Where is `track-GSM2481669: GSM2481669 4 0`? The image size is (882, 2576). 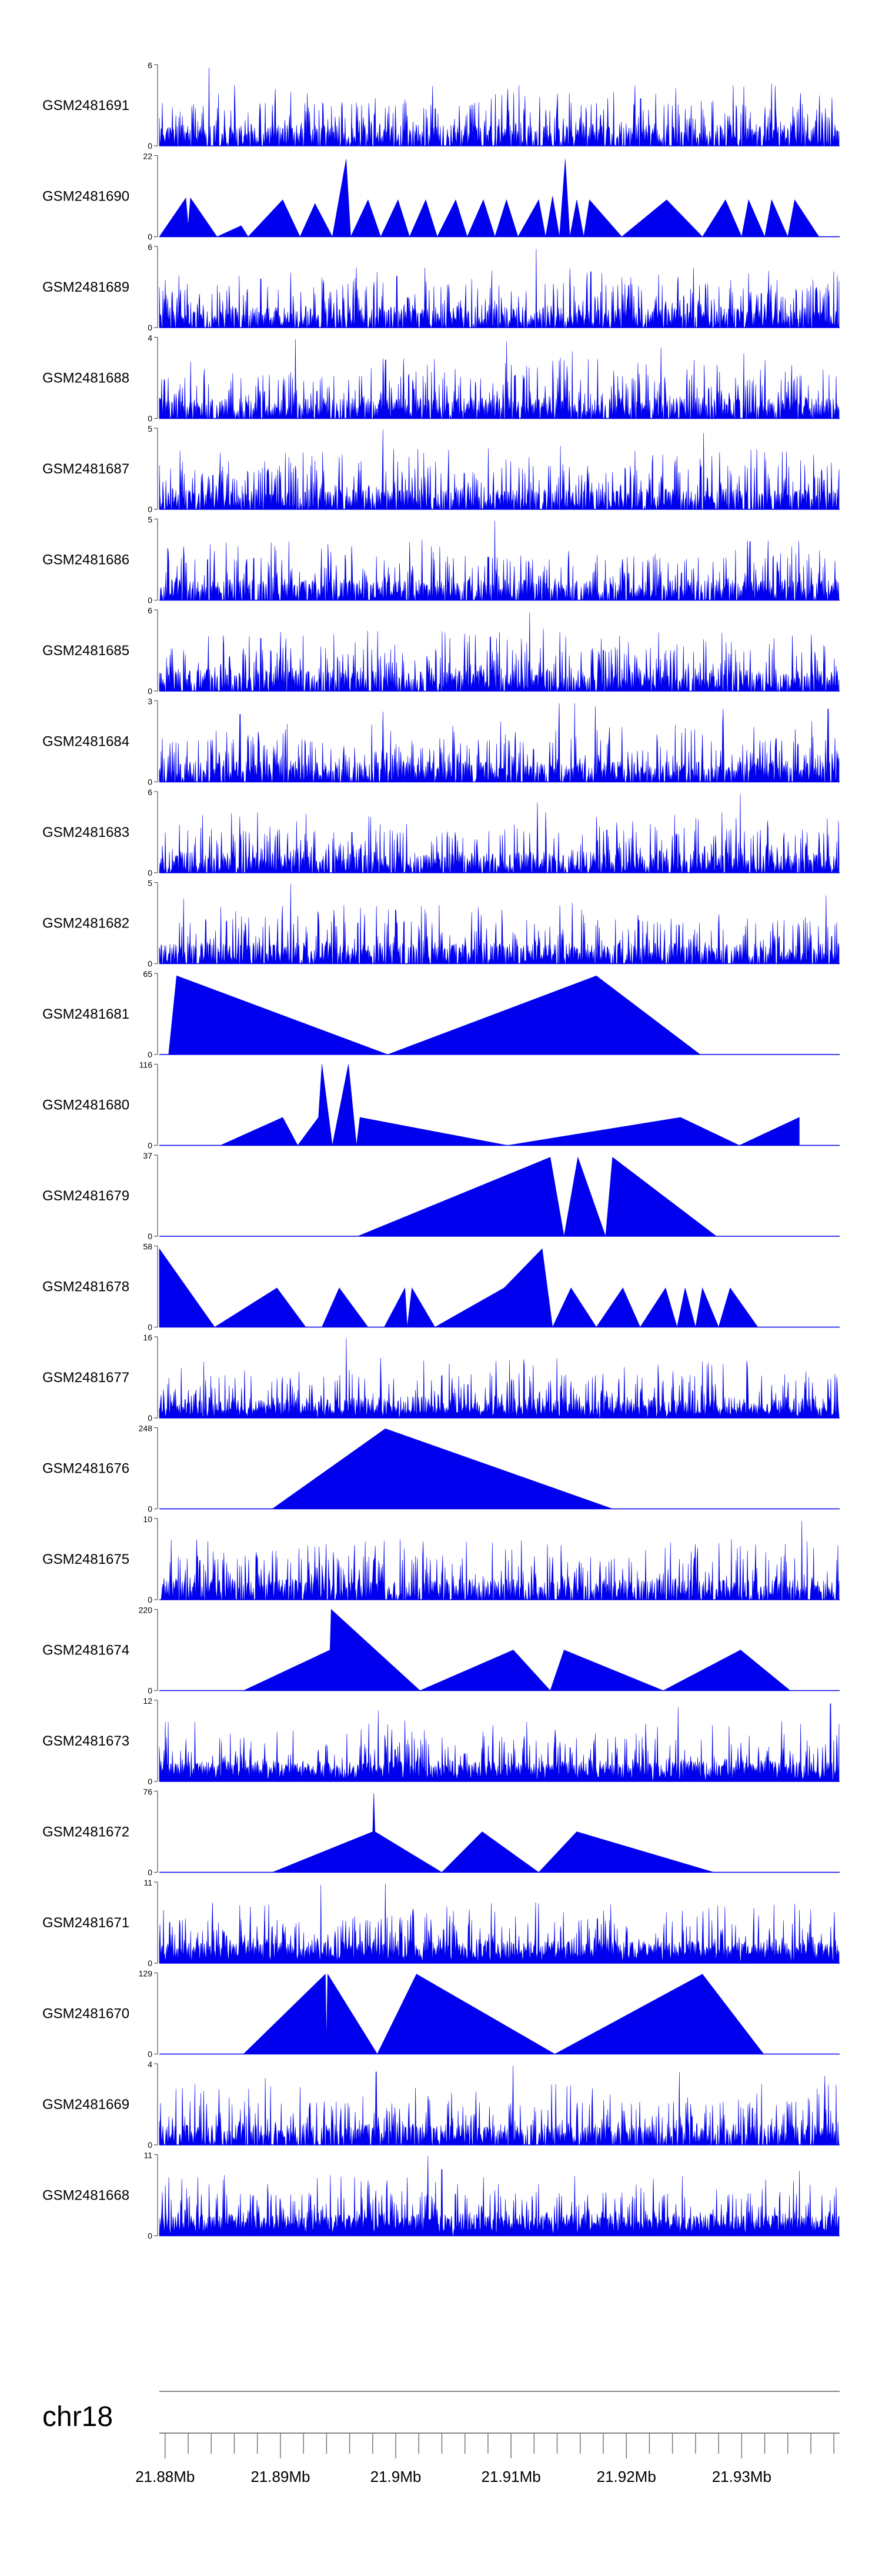 track-GSM2481669: GSM2481669 4 0 is located at coordinates (441, 2105).